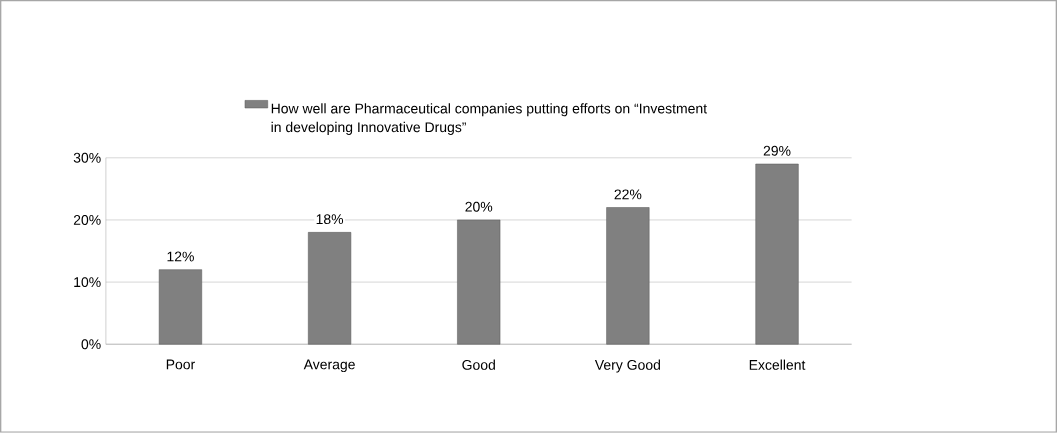 The width and height of the screenshot is (1057, 433). What do you see at coordinates (87, 157) in the screenshot?
I see `y-tick-label: 30%` at bounding box center [87, 157].